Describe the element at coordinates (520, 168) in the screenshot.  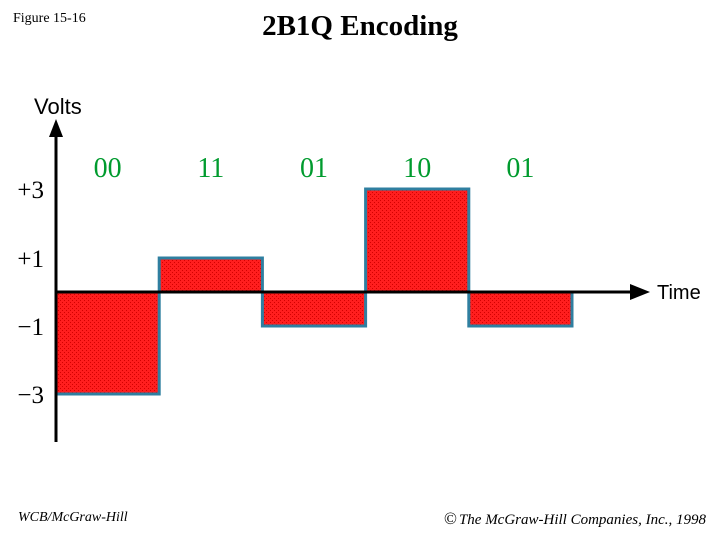
I see `bit-pair-label-5: 01` at that location.